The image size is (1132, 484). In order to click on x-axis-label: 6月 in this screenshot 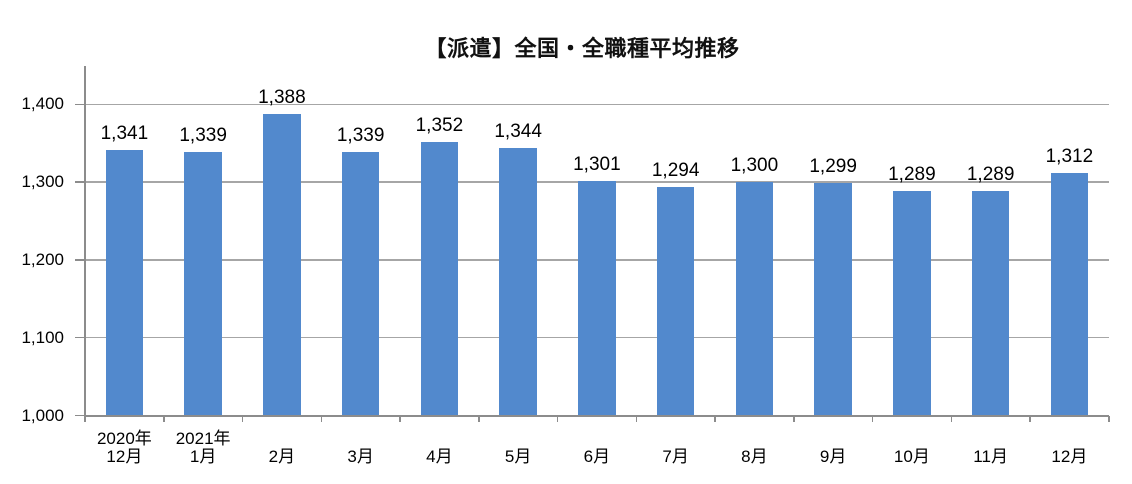, I will do `click(597, 447)`.